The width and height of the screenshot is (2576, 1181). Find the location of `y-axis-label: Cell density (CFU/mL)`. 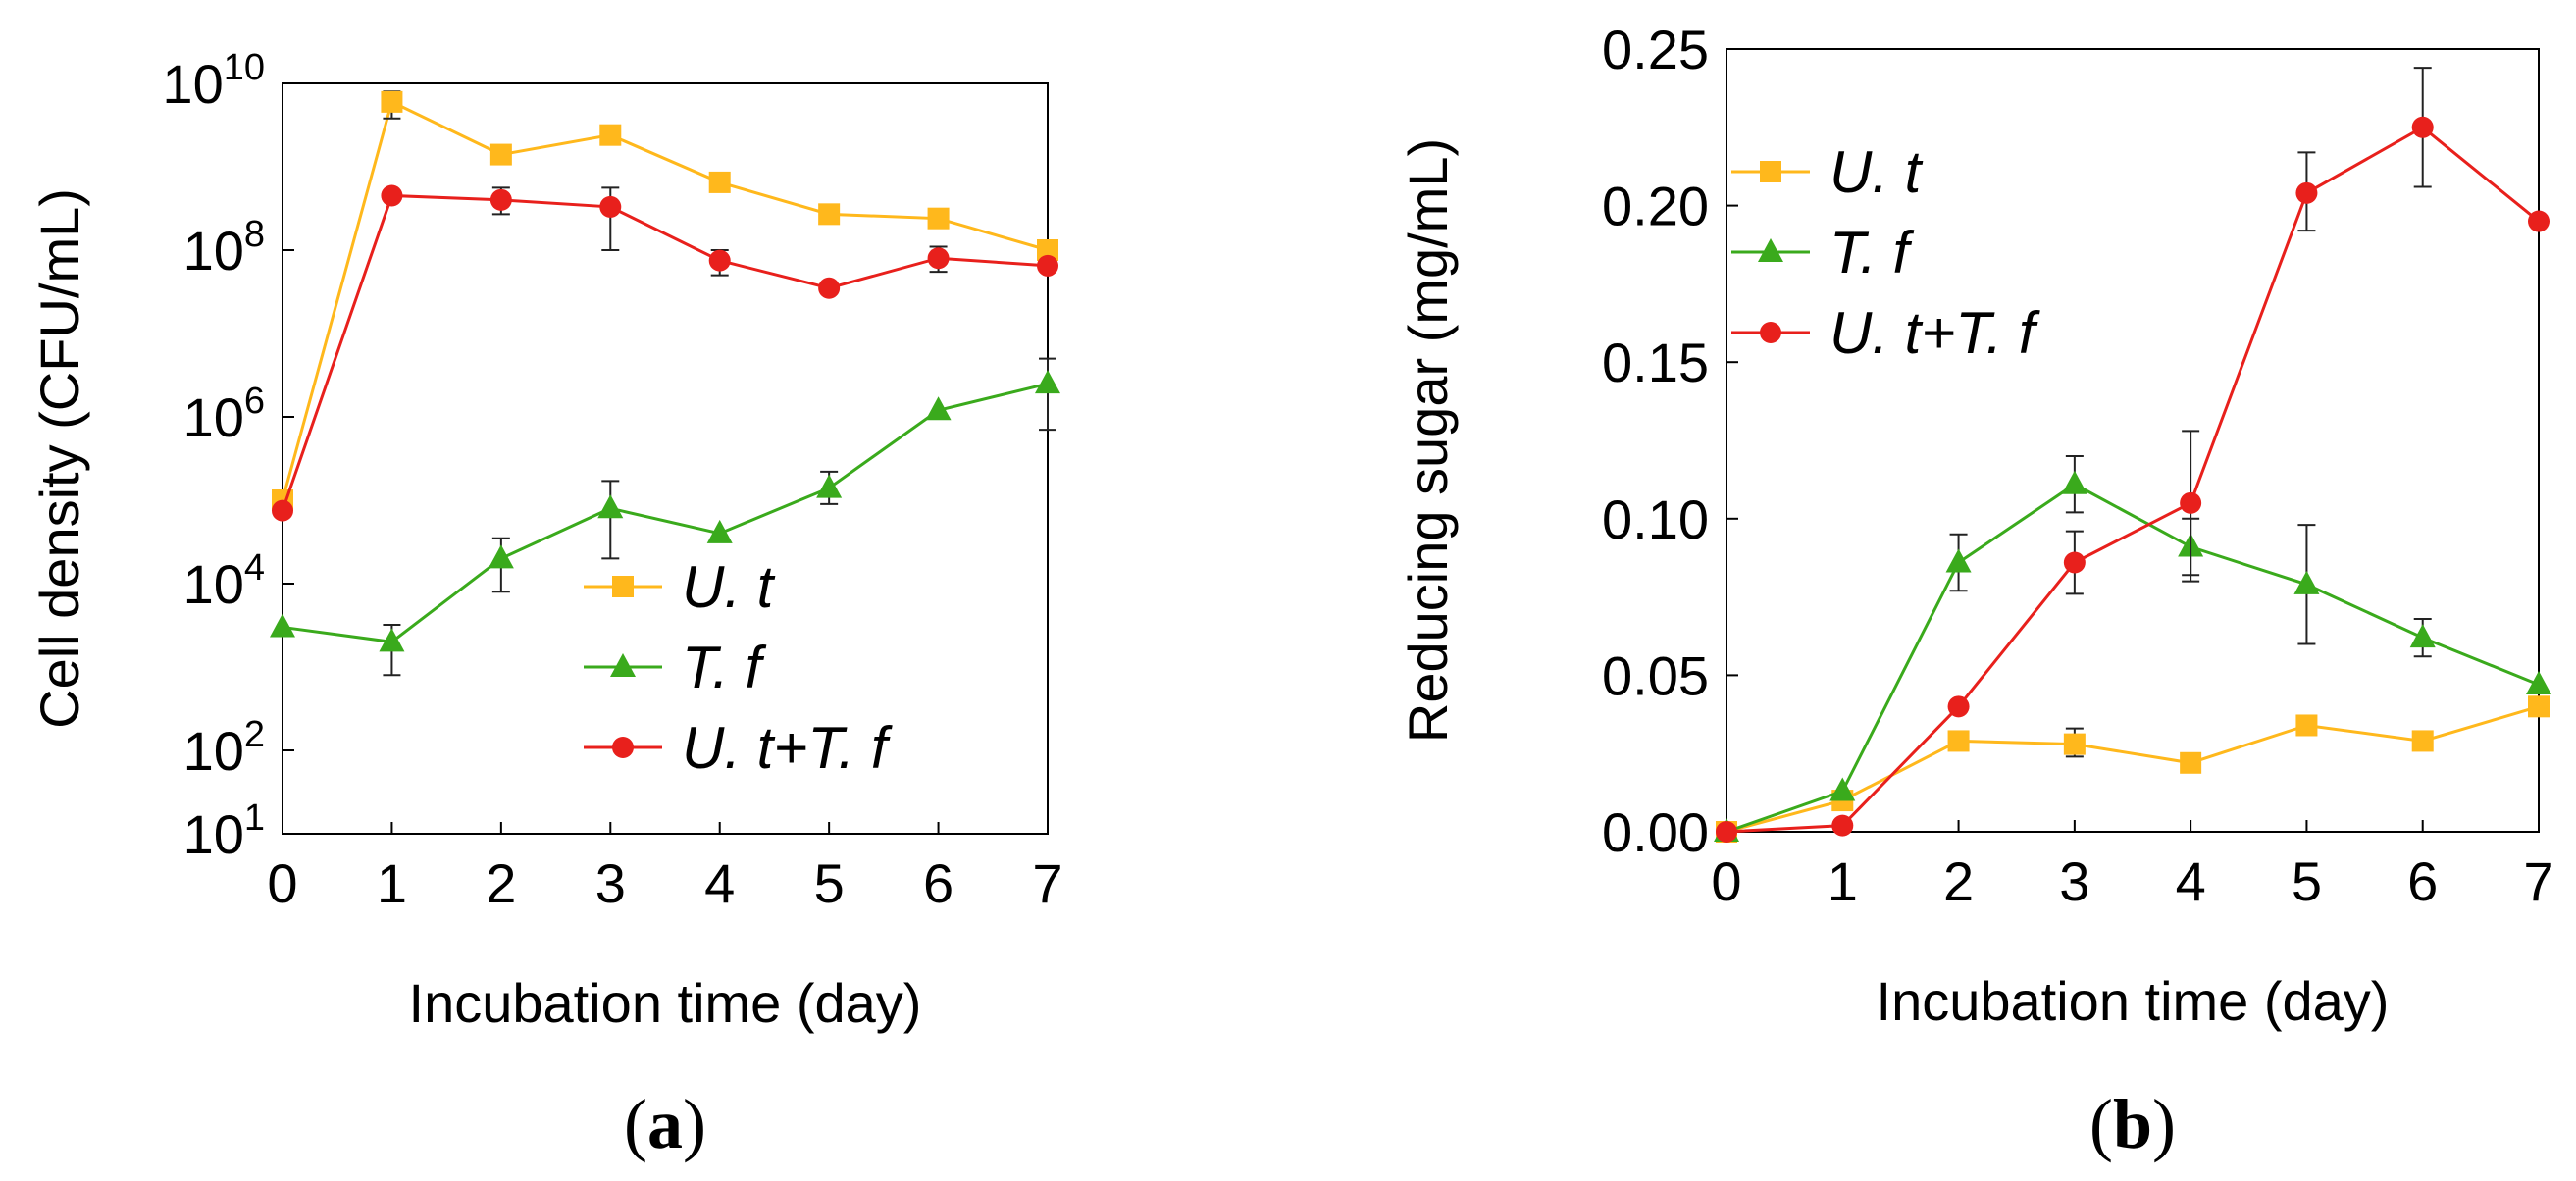

y-axis-label: Cell density (CFU/mL) is located at coordinates (59, 458).